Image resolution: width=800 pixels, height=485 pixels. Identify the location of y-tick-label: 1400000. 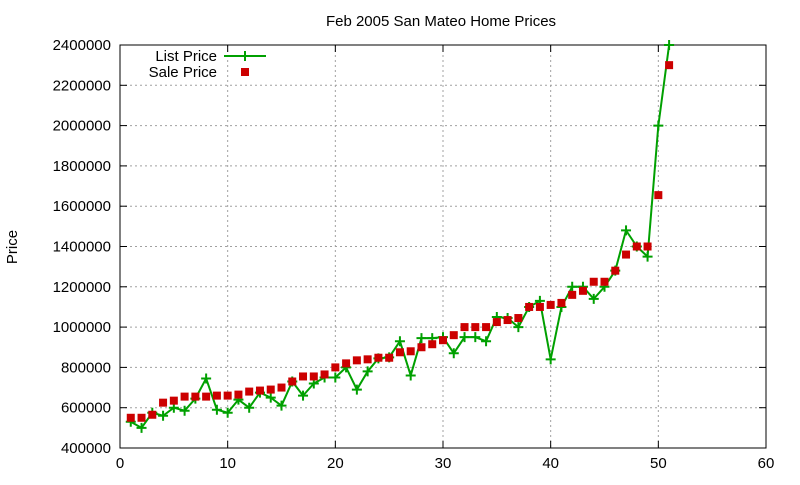
(82, 247).